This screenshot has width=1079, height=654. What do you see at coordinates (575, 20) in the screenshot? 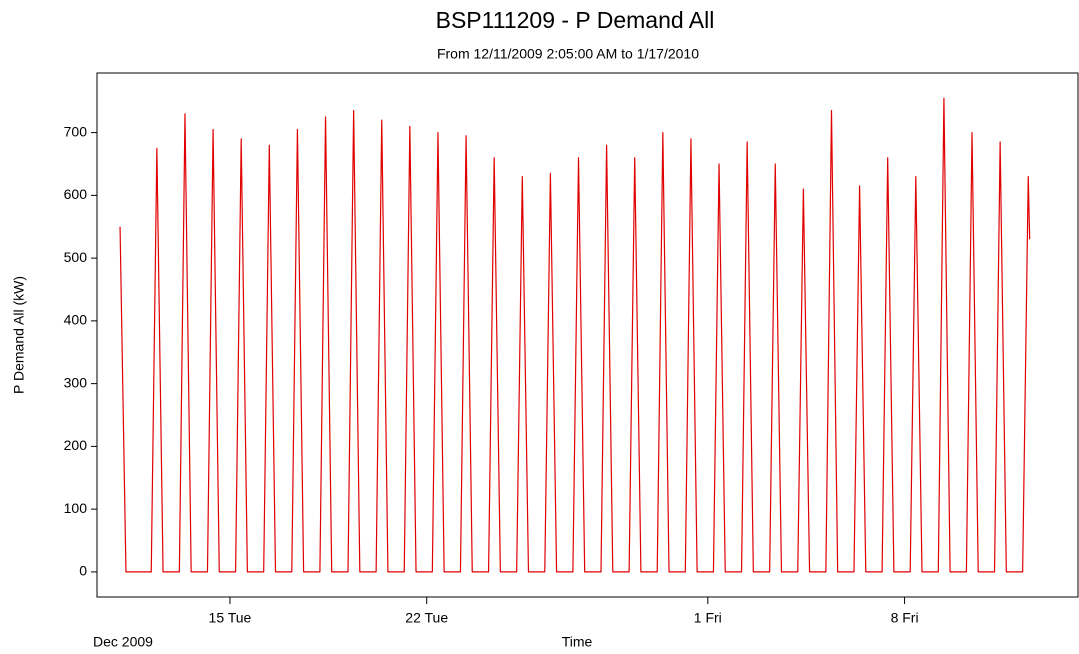
I see `chart-title: BSP111209 - P Demand All` at bounding box center [575, 20].